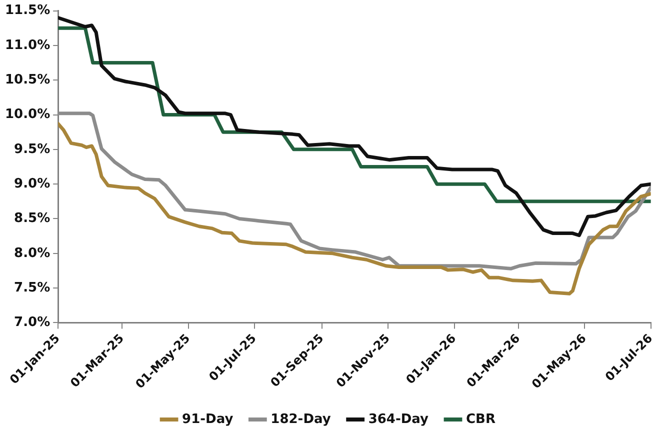 Image resolution: width=664 pixels, height=436 pixels. Describe the element at coordinates (27, 10) in the screenshot. I see `y-tick-label: 11.5%` at that location.